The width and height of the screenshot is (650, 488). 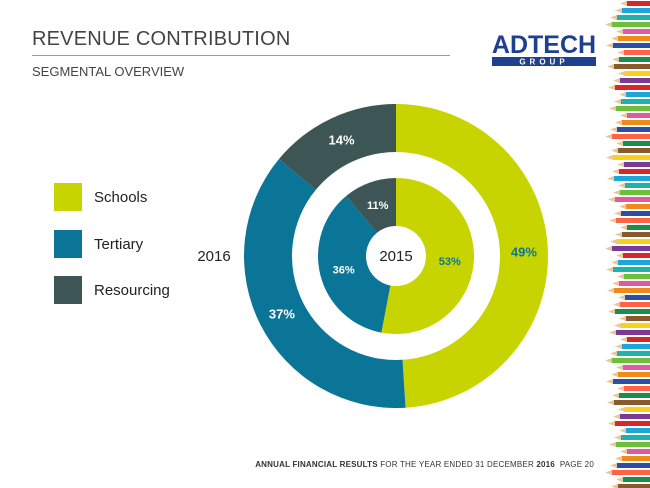 I want to click on data-label-2015-resourcing: 11%, so click(x=378, y=206).